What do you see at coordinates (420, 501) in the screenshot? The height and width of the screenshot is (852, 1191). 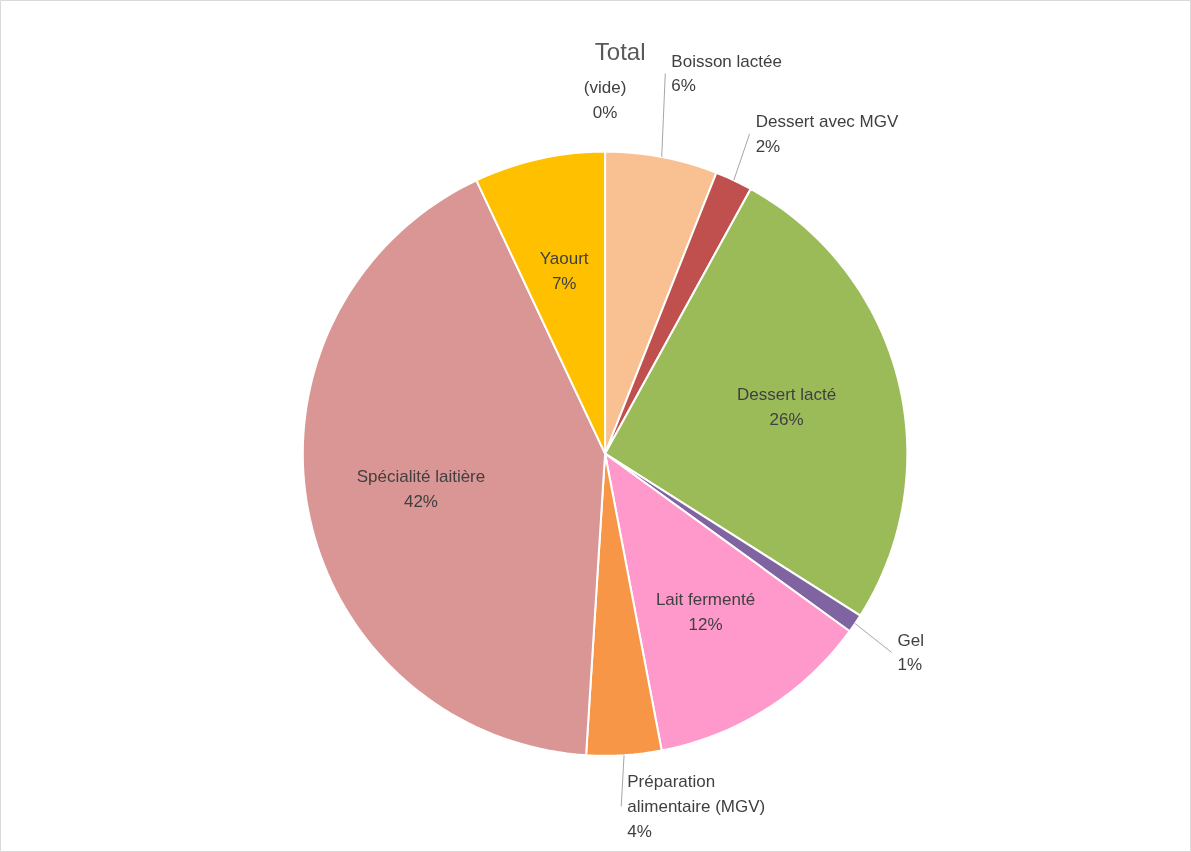 I see `data-label: 42%` at bounding box center [420, 501].